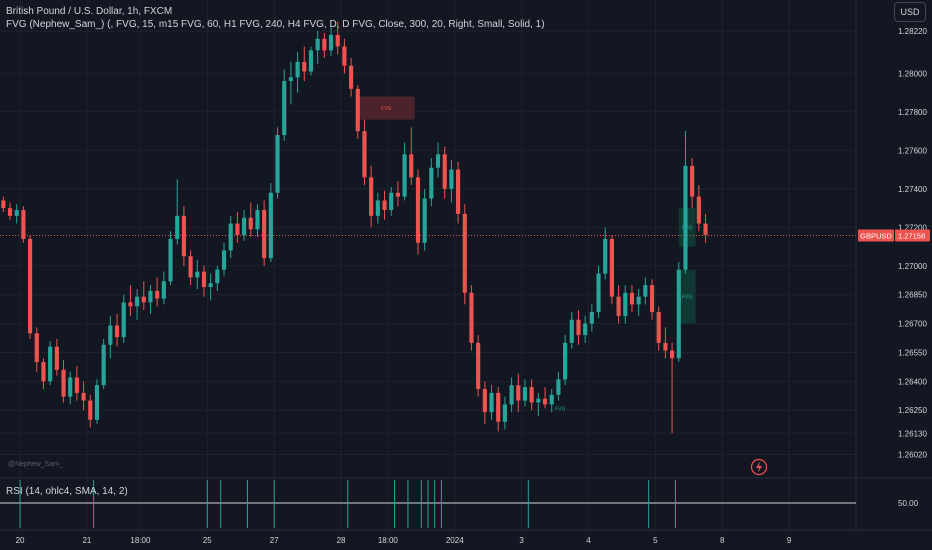 The width and height of the screenshot is (932, 550). Describe the element at coordinates (86, 540) in the screenshot. I see `time-tick-label: 21` at that location.